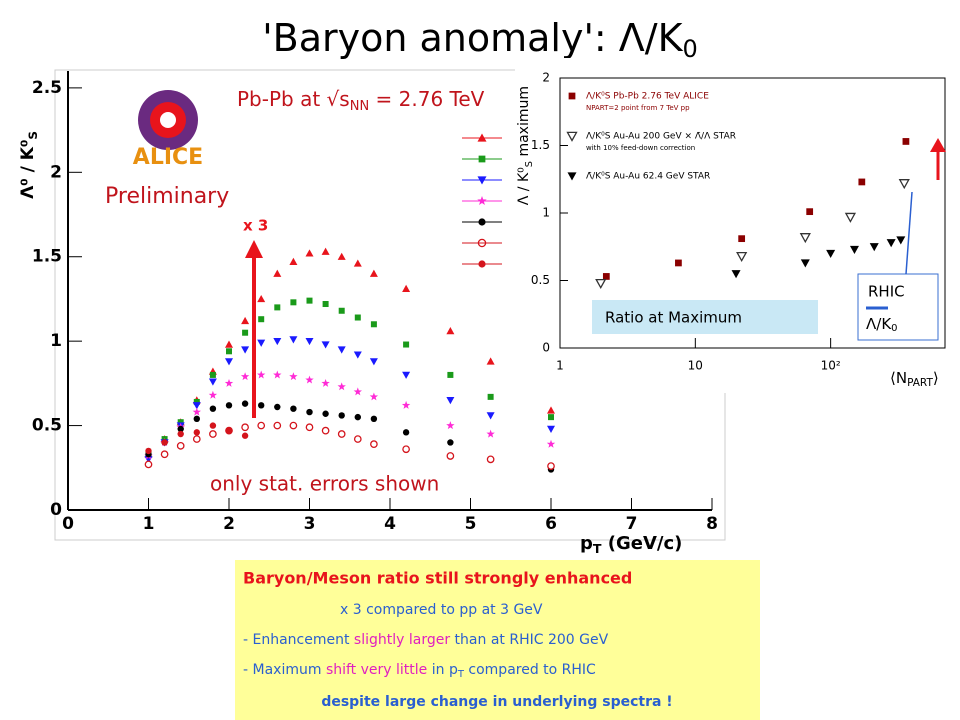  Describe the element at coordinates (586, 543) in the screenshot. I see `label-part: p` at that location.